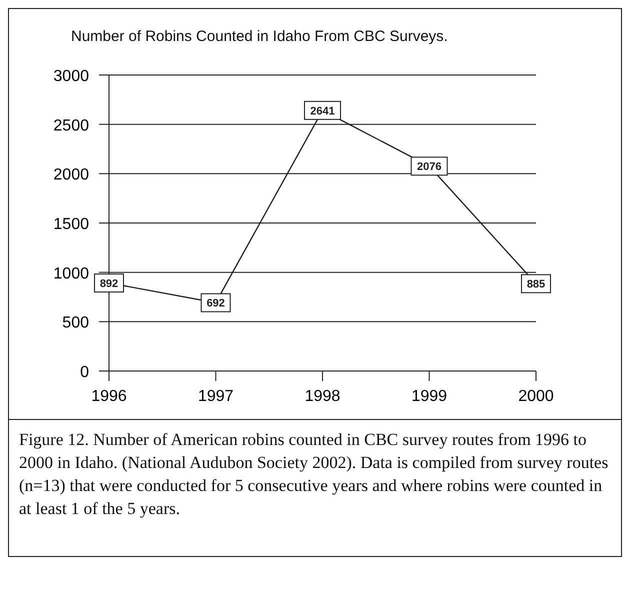  What do you see at coordinates (71, 224) in the screenshot?
I see `y-tick-label: 1500` at bounding box center [71, 224].